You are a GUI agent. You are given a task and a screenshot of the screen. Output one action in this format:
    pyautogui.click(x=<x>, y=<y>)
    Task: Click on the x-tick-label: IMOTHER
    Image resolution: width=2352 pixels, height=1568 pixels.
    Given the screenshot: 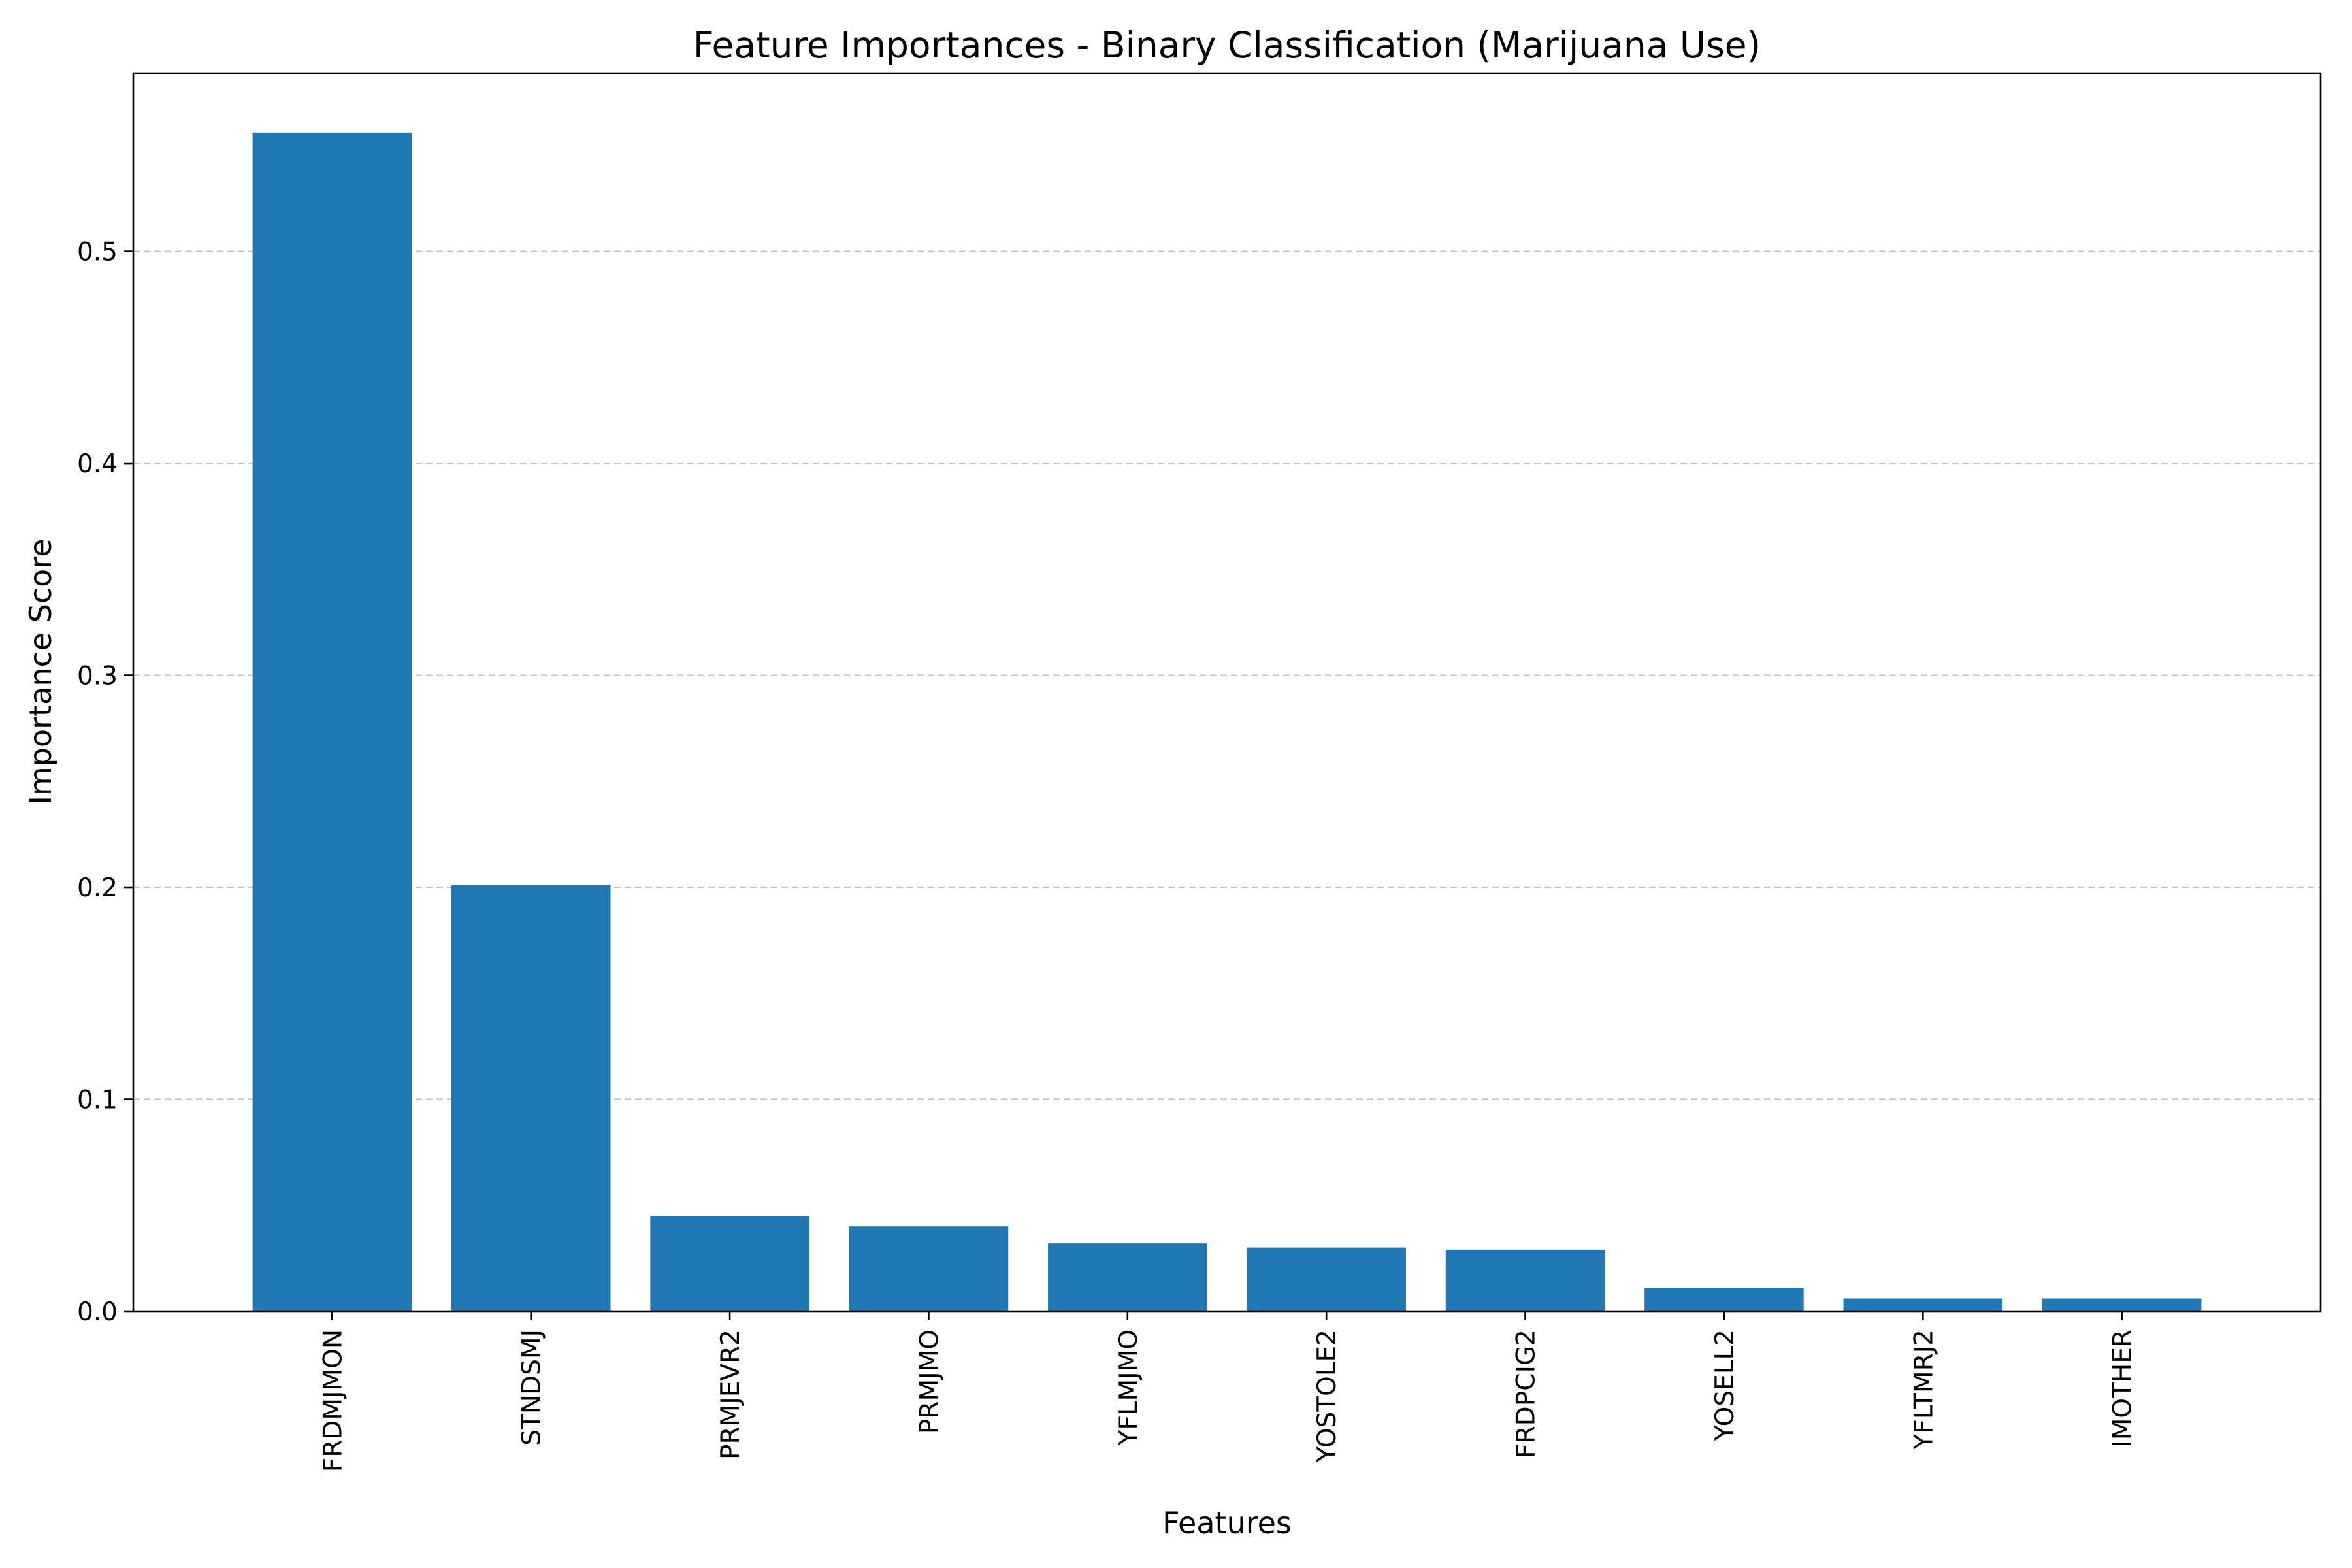 What is the action you would take?
    pyautogui.click(x=2123, y=1389)
    